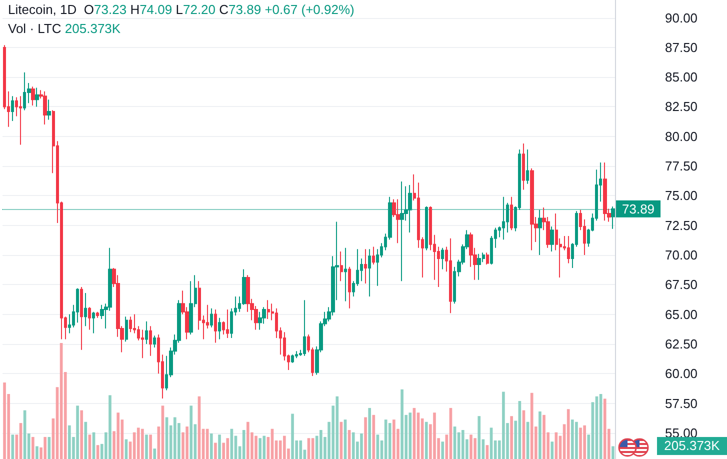  Describe the element at coordinates (681, 47) in the screenshot. I see `y-tick-label: 87.50` at that location.